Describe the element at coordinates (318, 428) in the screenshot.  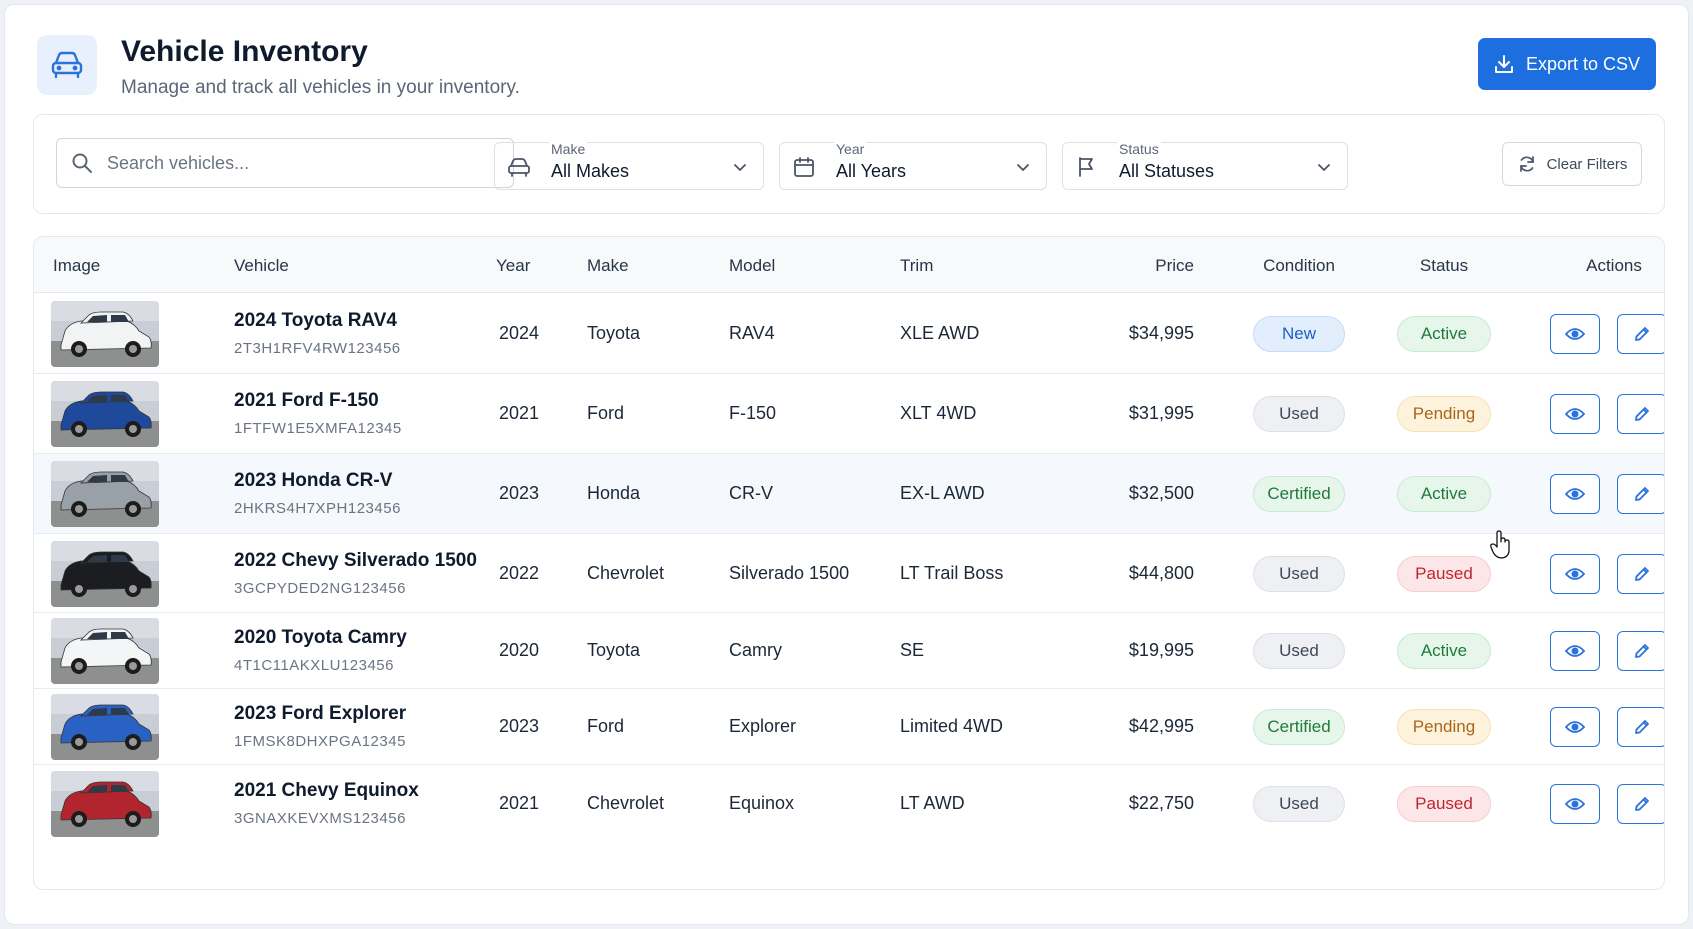
I see `vehicle-vin: 1FTFW1E5XMFA12345` at that location.